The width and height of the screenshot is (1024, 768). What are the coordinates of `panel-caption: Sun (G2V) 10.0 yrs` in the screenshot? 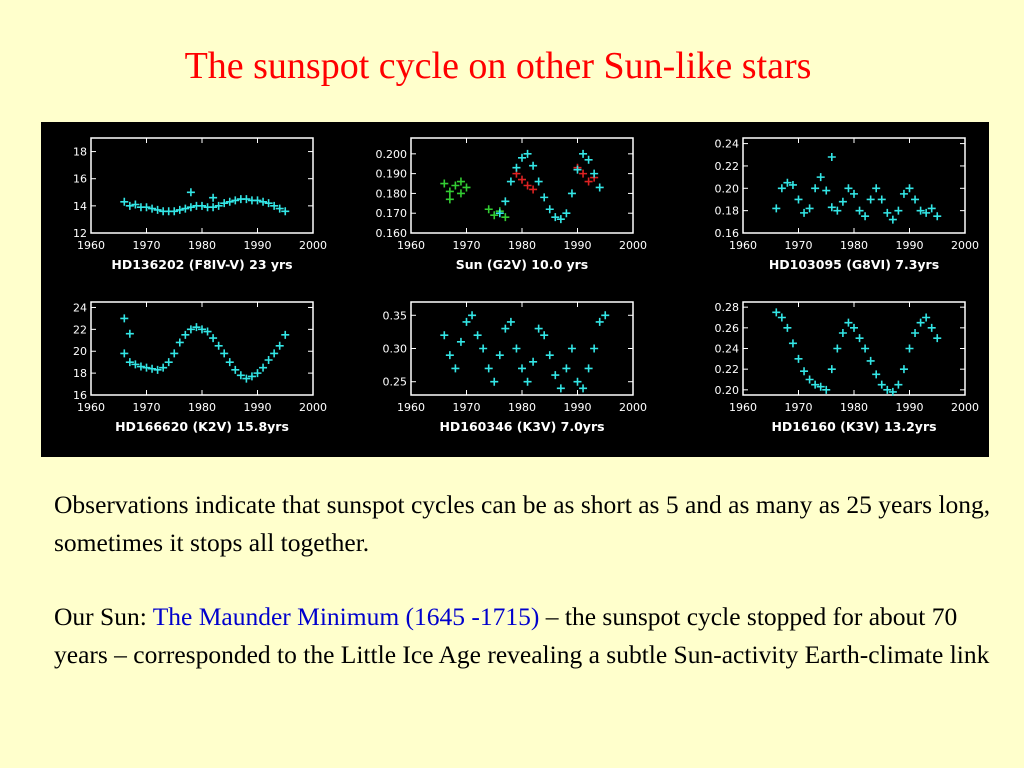 It's located at (522, 264).